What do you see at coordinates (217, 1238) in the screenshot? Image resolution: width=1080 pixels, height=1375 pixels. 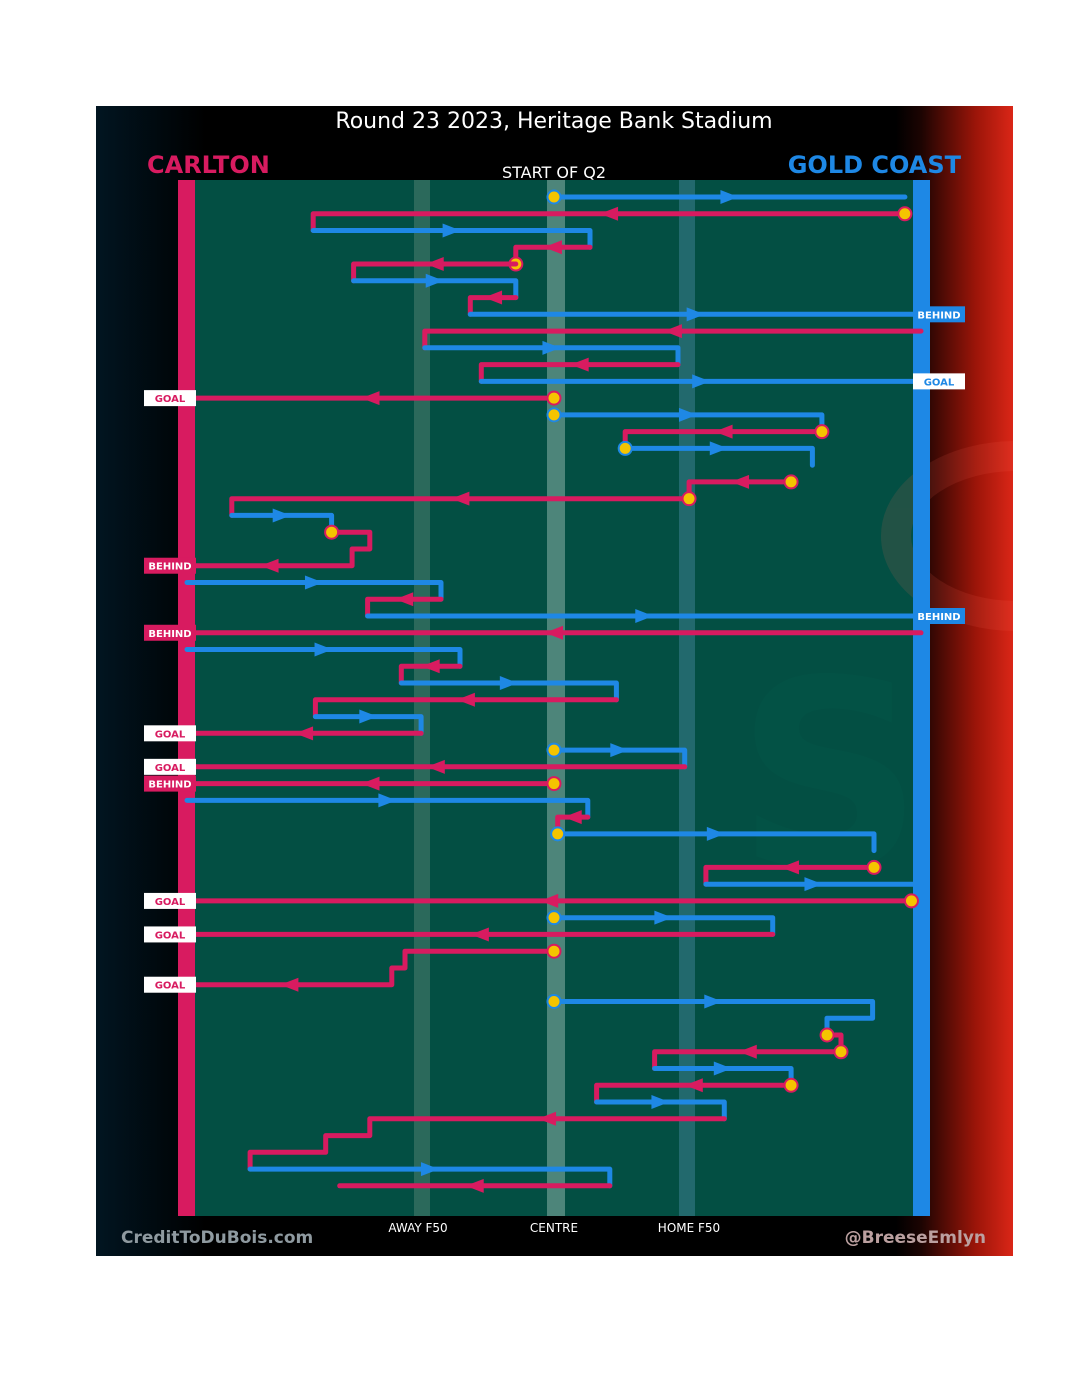 I see `credit-left: CreditToDuBois.com` at bounding box center [217, 1238].